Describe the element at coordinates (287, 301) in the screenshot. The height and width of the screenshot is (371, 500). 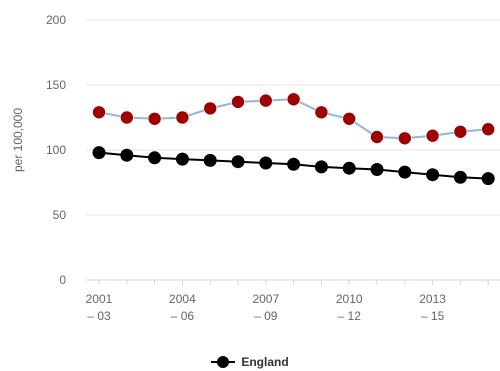
I see `x-axis: 2001 – 03 2004 – 06 2007 – 09 2010 – 12 2013 – 15` at that location.